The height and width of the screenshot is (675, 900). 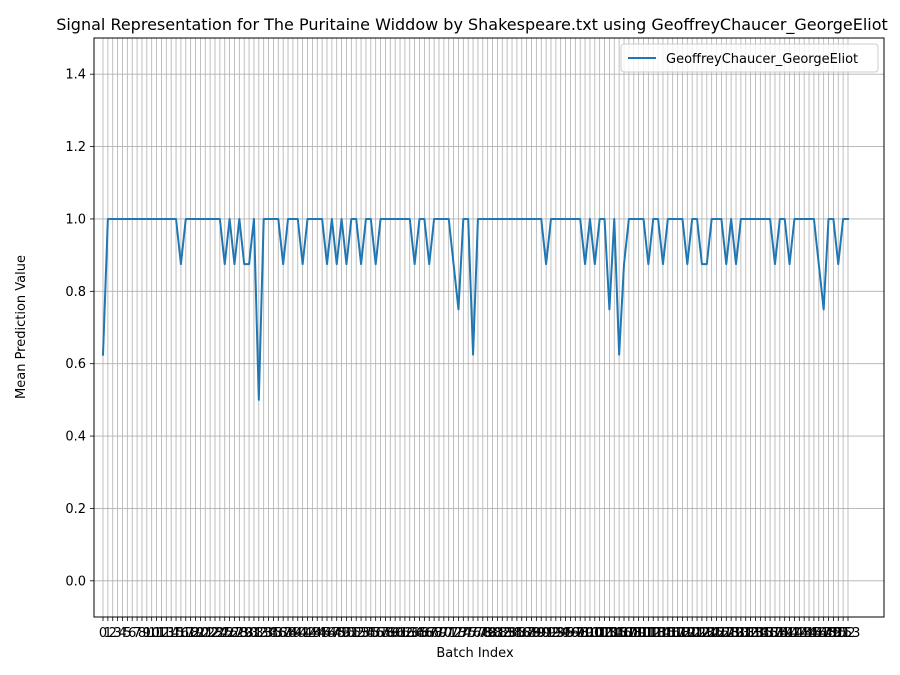 What do you see at coordinates (75, 75) in the screenshot?
I see `y-tick-label: 1.4` at bounding box center [75, 75].